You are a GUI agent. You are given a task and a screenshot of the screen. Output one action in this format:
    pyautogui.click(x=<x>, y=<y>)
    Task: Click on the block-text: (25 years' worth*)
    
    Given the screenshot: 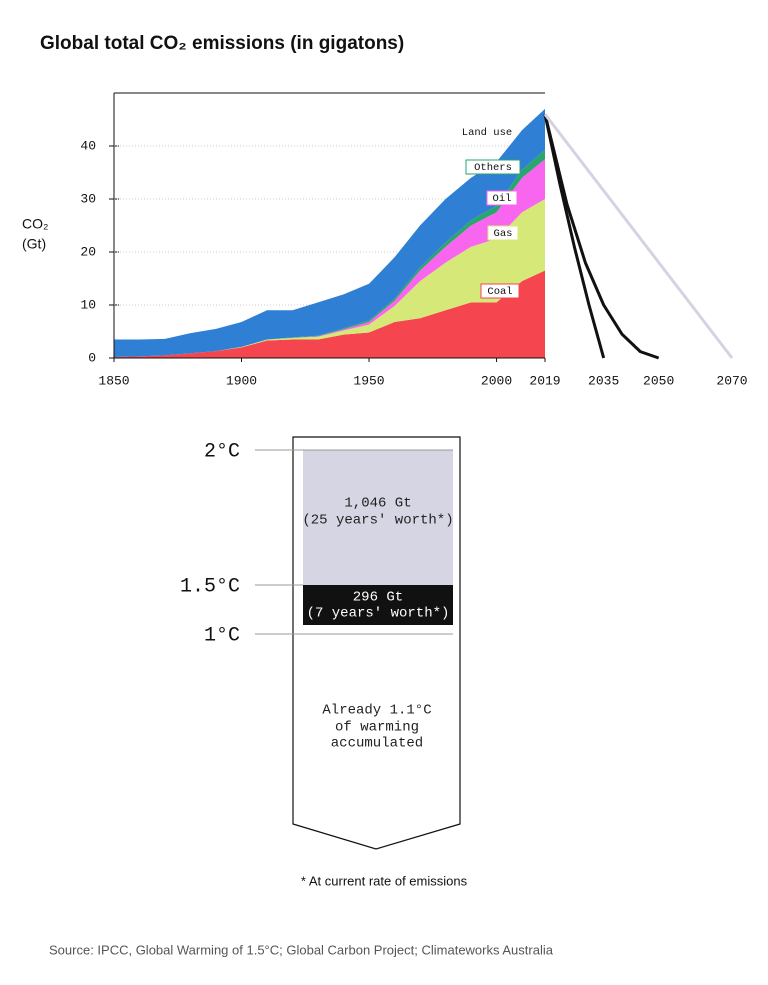 What is the action you would take?
    pyautogui.click(x=377, y=521)
    